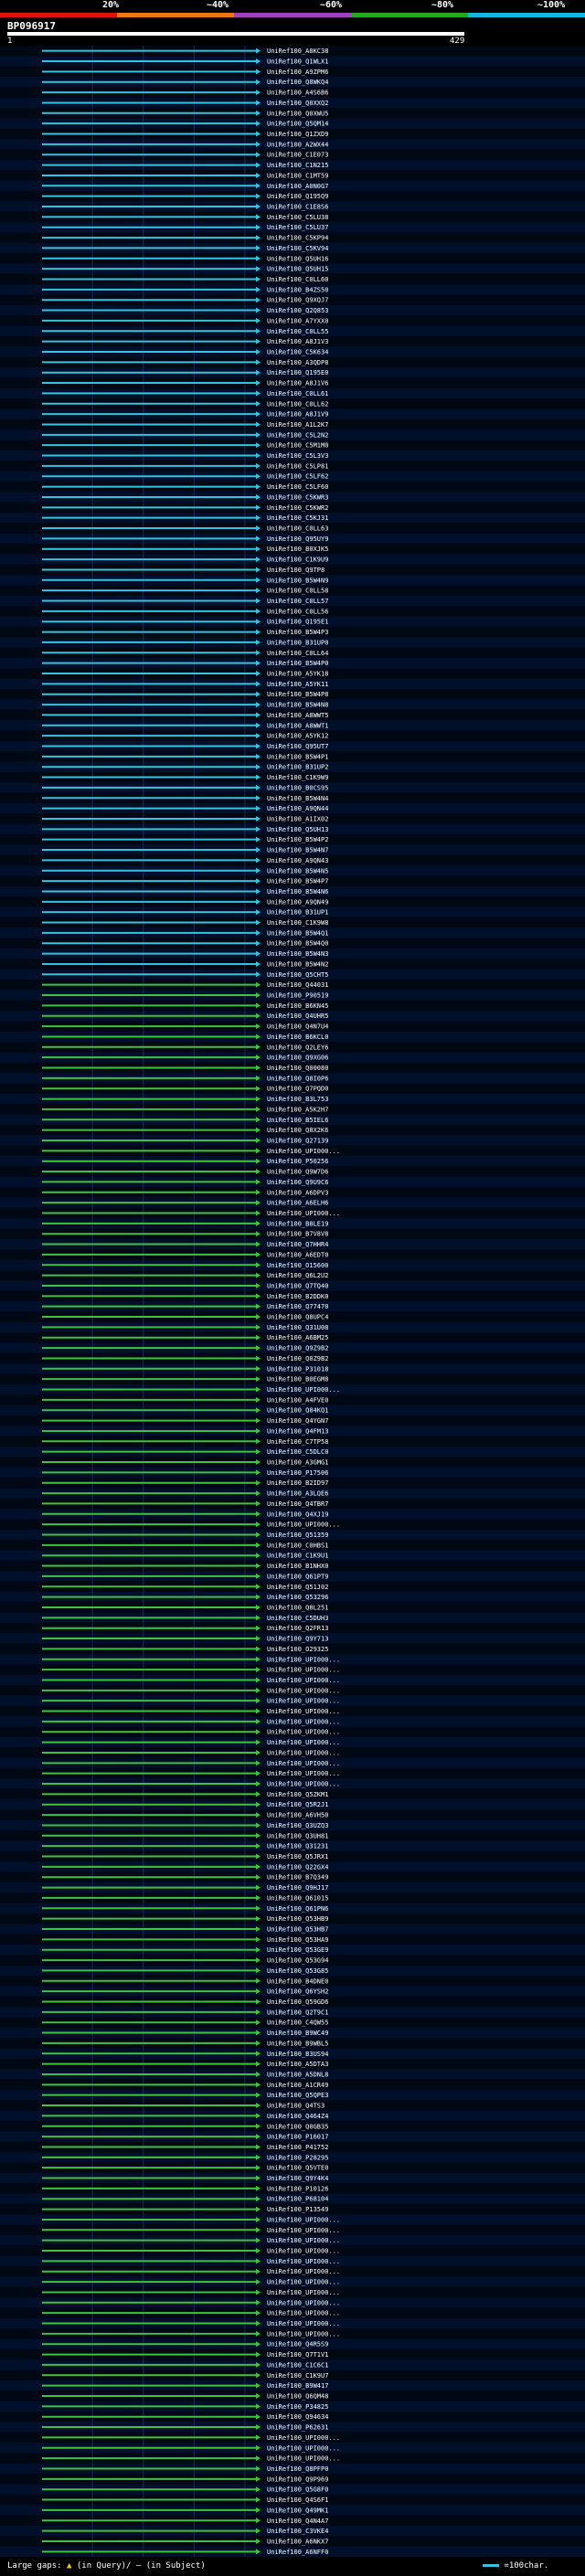 This screenshot has height=2576, width=585. I want to click on hit-label: UniRef100_B9WC49, so click(298, 2033).